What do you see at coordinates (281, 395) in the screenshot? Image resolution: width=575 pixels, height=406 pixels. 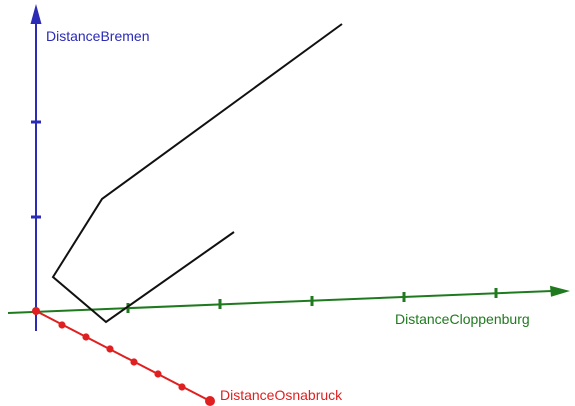 I see `axis-osnabruck-label: DistanceOsnabruck` at bounding box center [281, 395].